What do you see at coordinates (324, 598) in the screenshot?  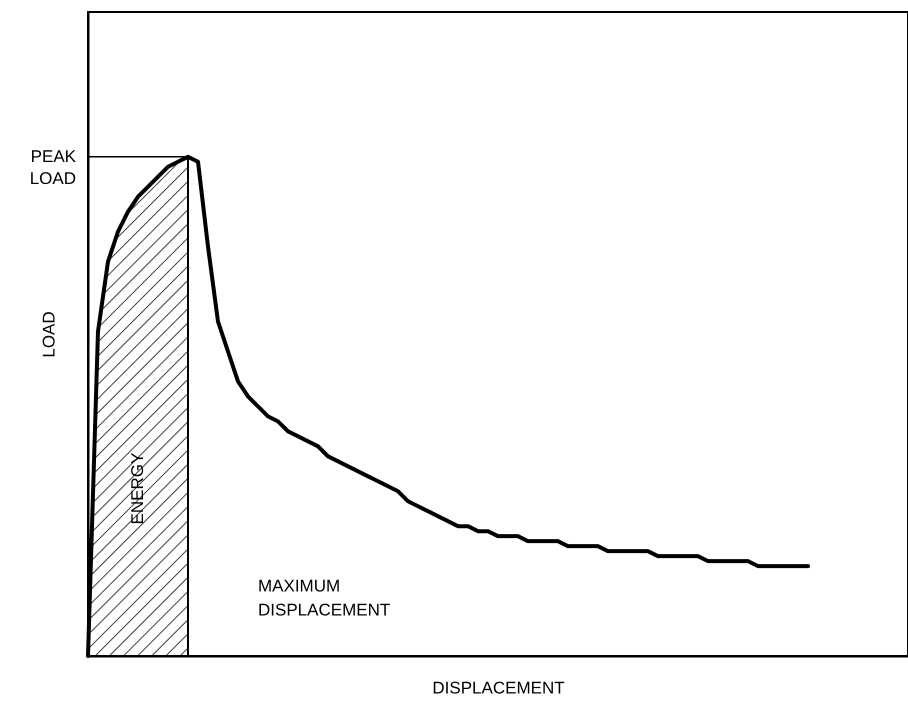 I see `annotation: MAXIMUM DISPLACEMENT` at bounding box center [324, 598].